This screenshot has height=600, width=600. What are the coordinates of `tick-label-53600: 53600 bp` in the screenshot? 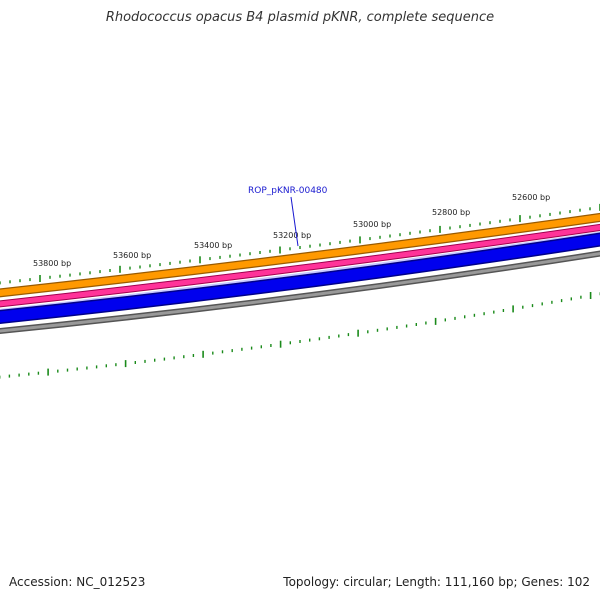 It's located at (132, 255).